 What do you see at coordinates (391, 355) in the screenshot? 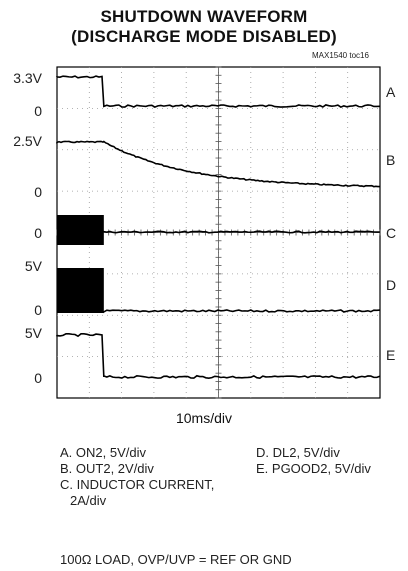
I see `trace-e-id: E` at bounding box center [391, 355].